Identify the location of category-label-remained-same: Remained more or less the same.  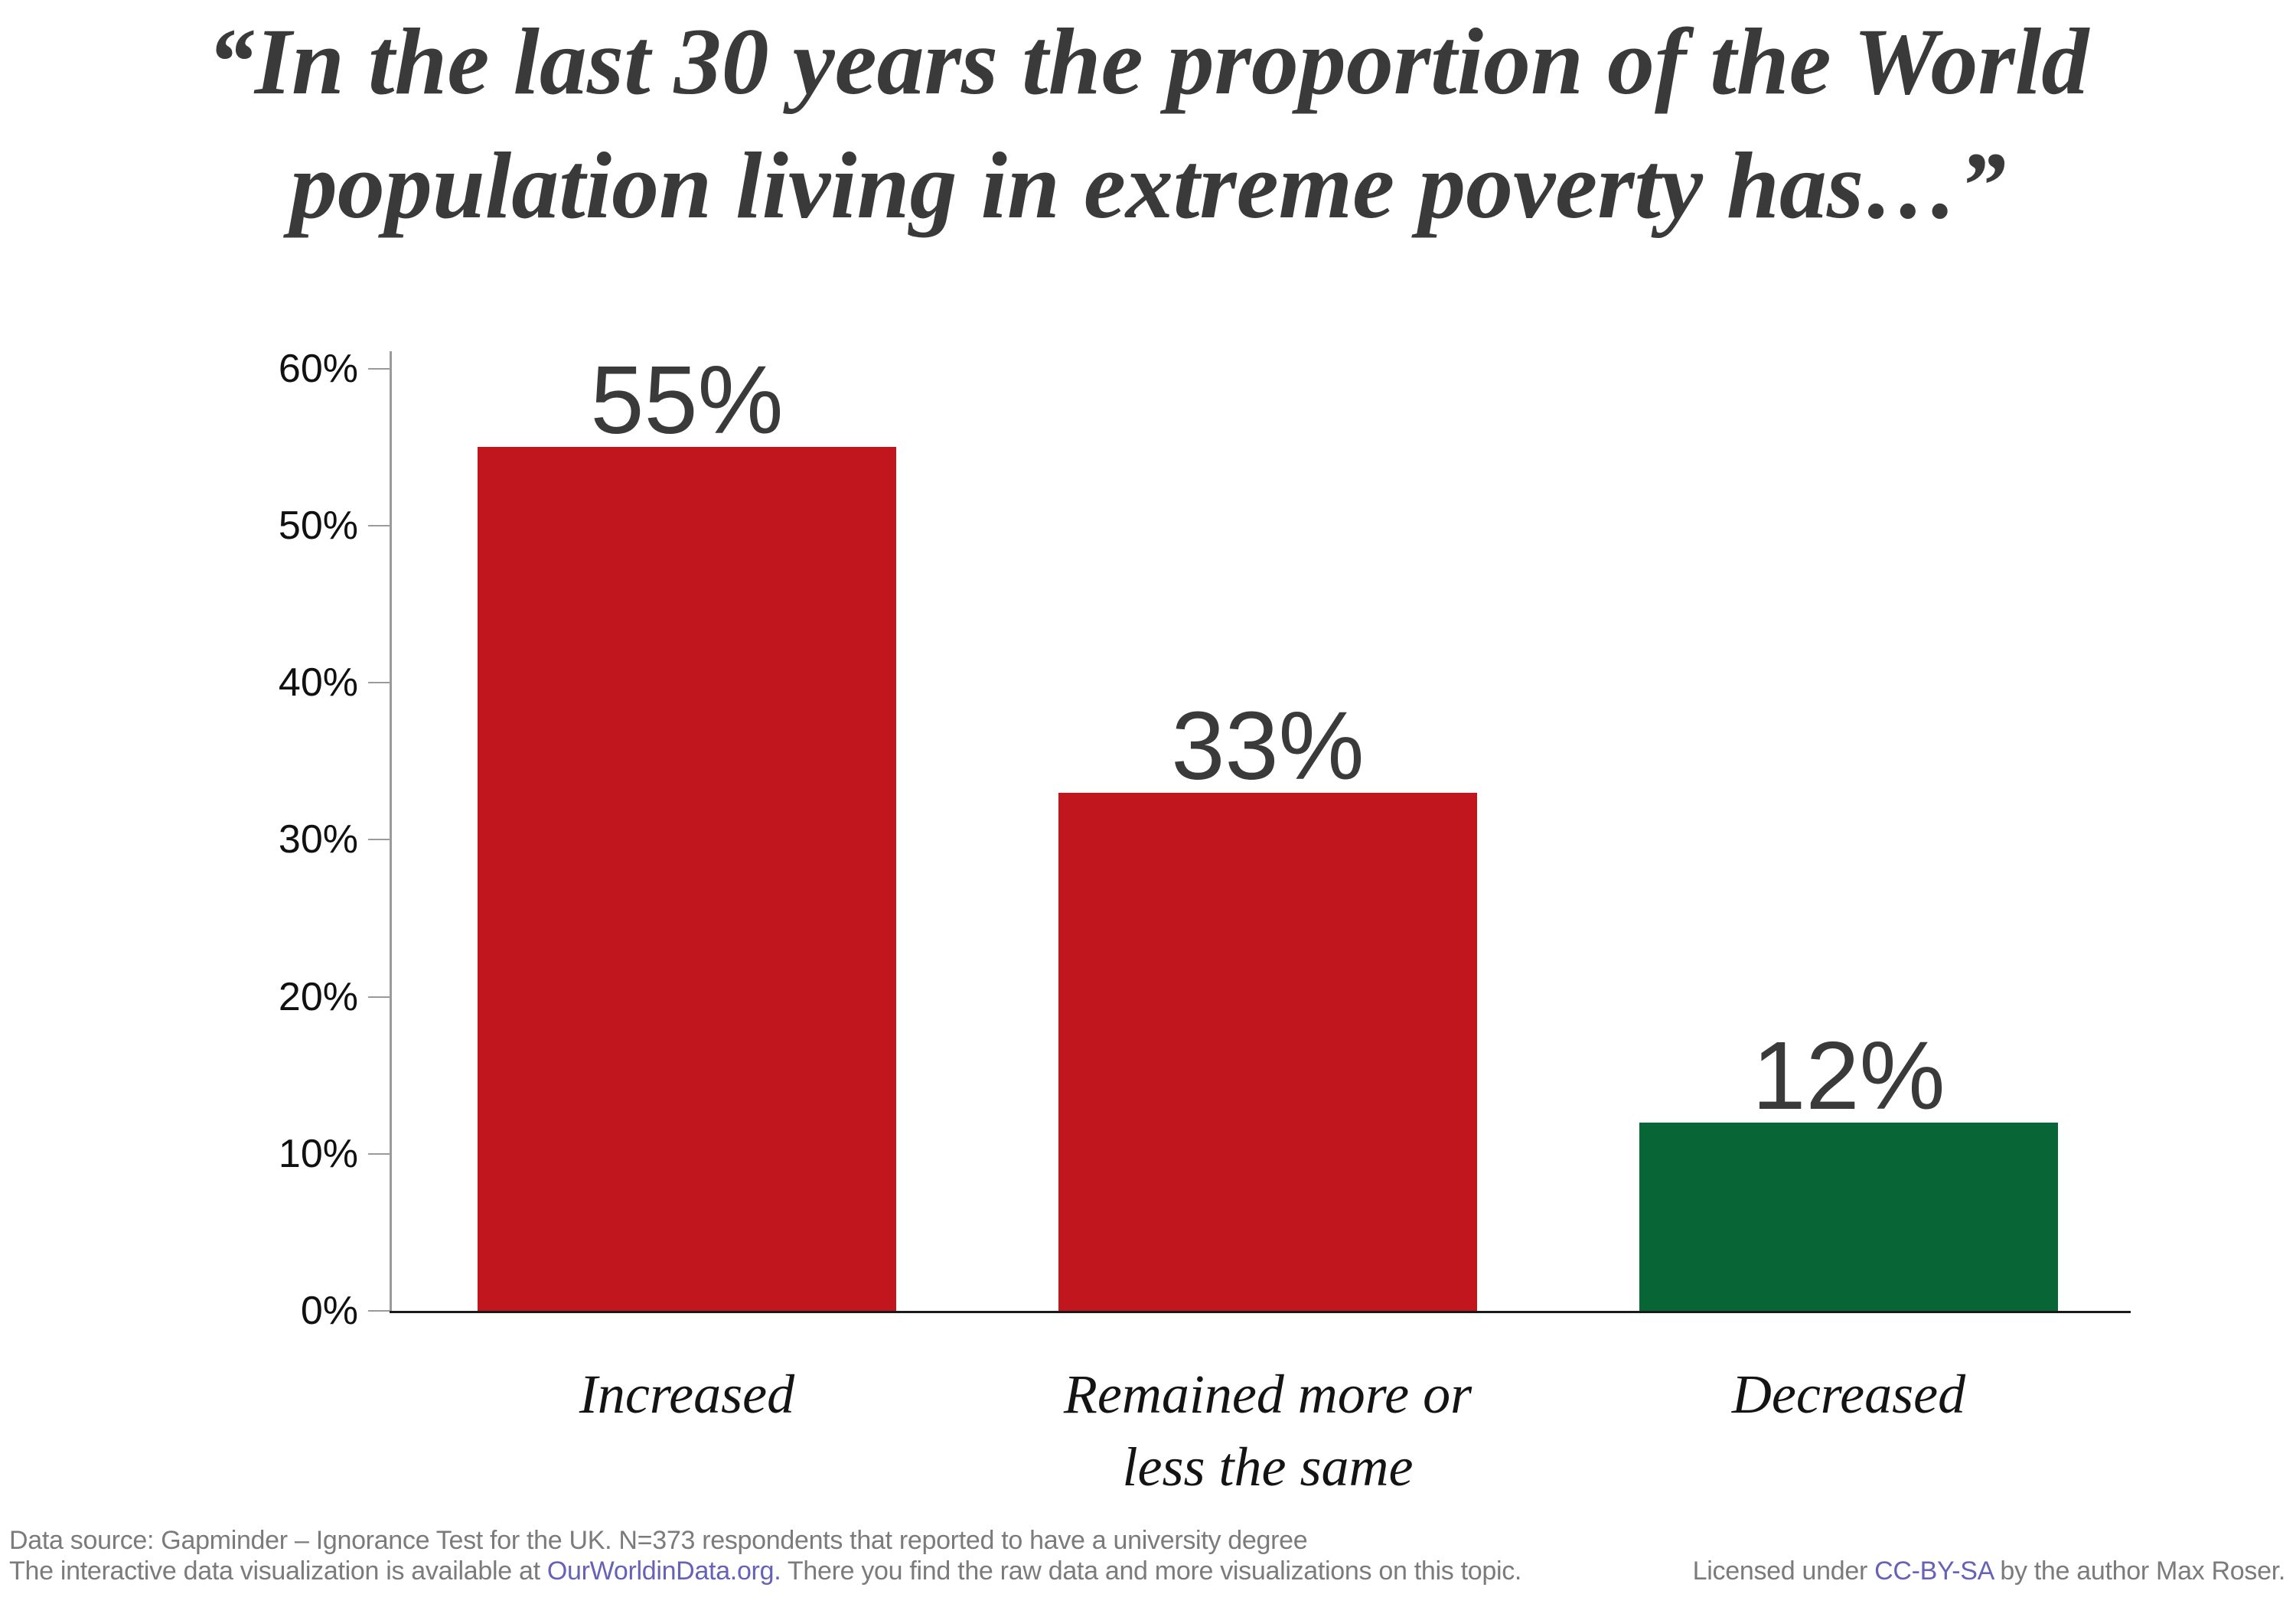
(1268, 1431).